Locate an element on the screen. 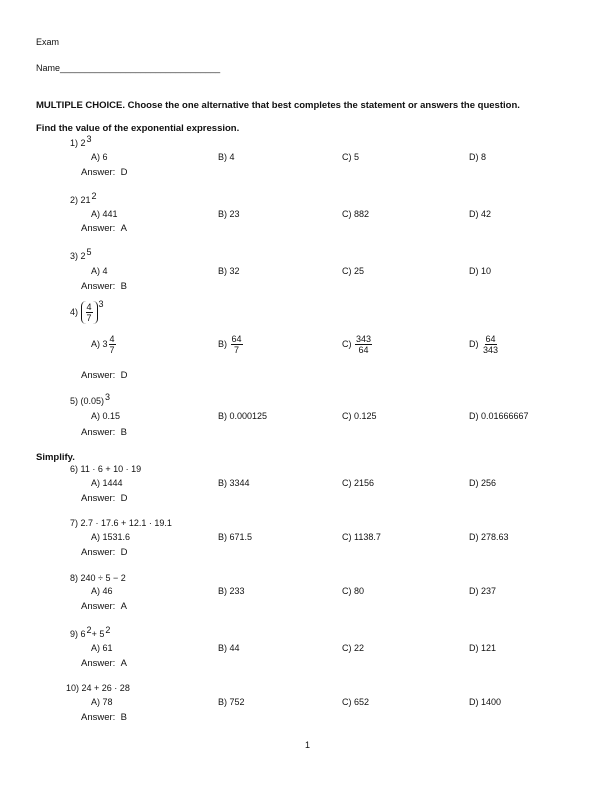 This screenshot has height=795, width=615. question-number: 3) is located at coordinates (74, 256).